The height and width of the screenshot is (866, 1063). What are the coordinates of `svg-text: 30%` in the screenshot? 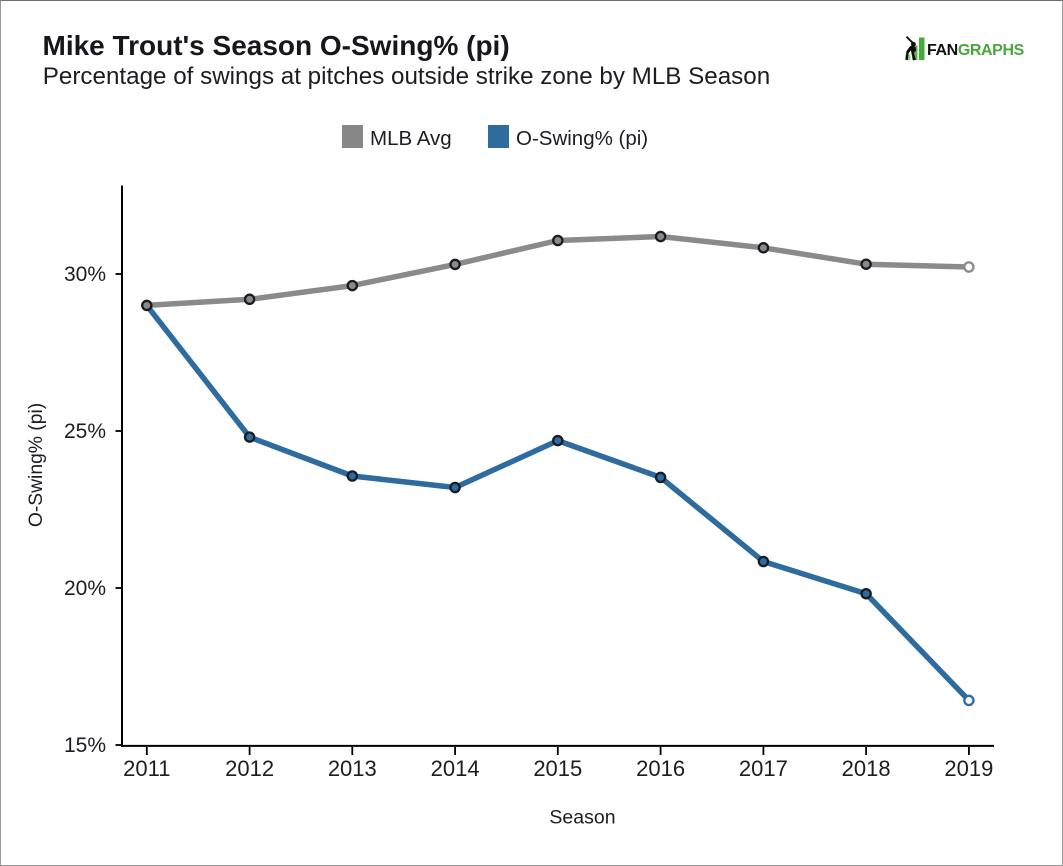 It's located at (85, 274).